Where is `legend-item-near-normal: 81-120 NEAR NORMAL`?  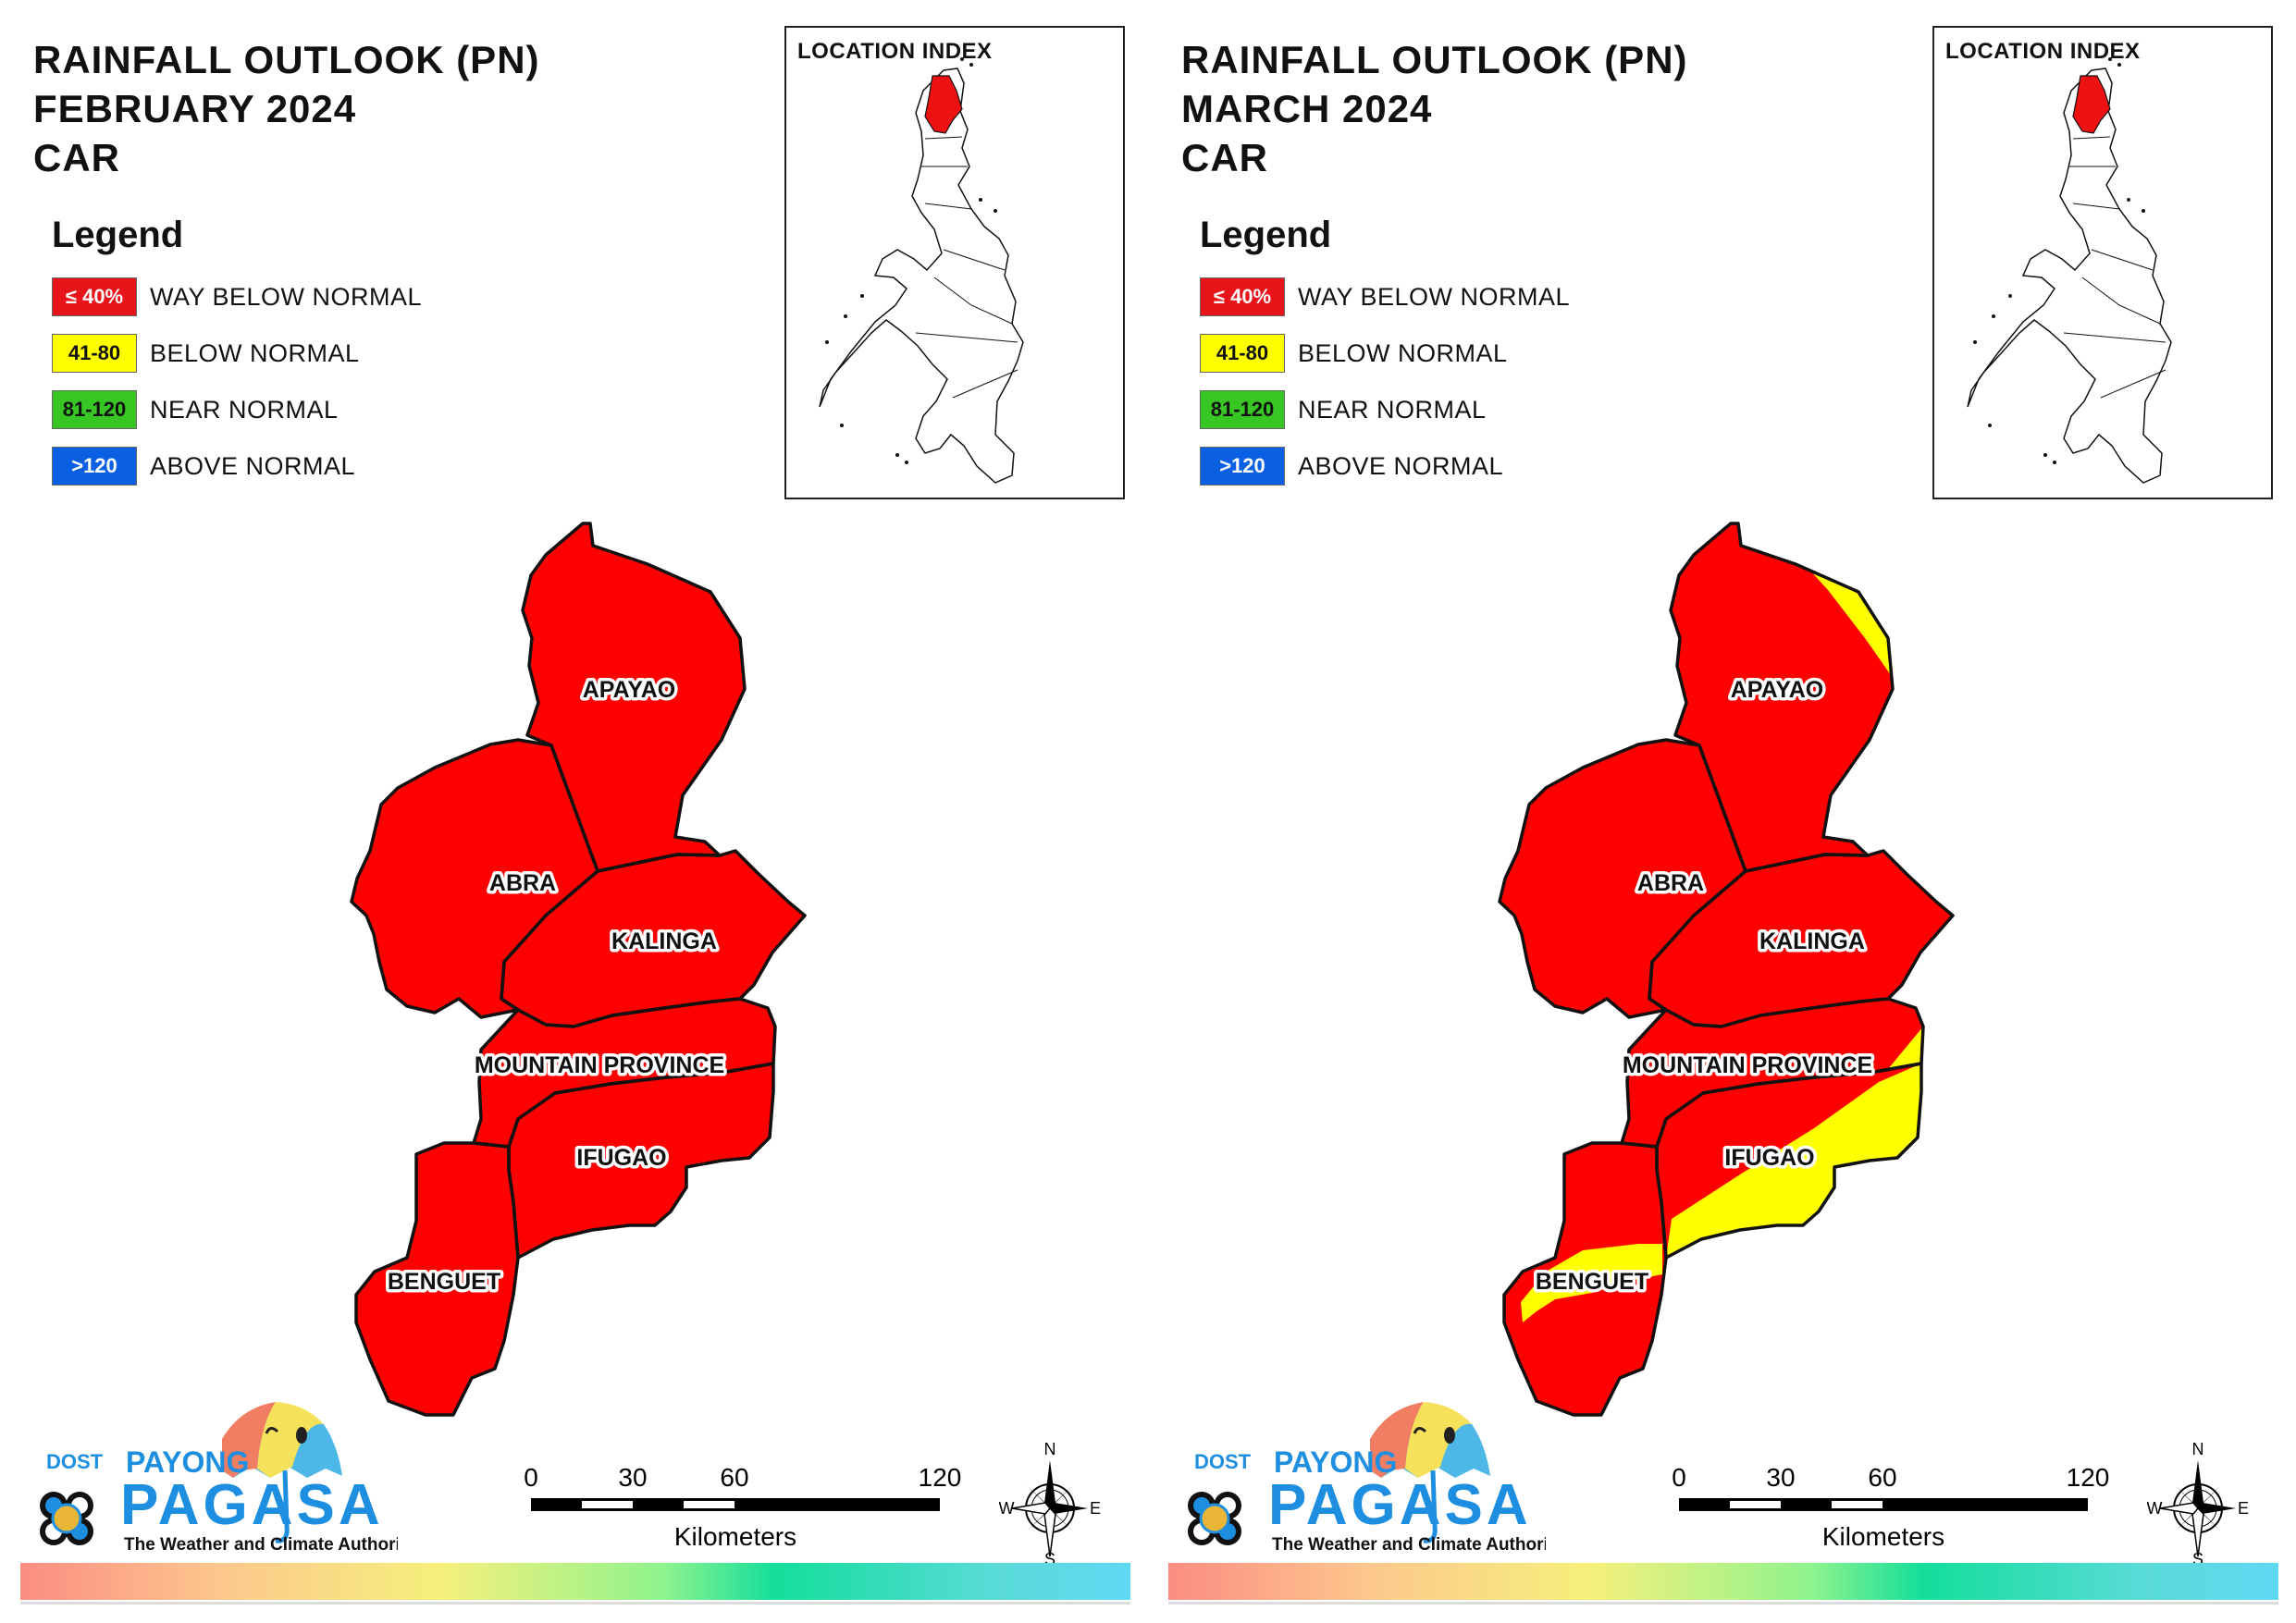 legend-item-near-normal: 81-120 NEAR NORMAL is located at coordinates (1385, 409).